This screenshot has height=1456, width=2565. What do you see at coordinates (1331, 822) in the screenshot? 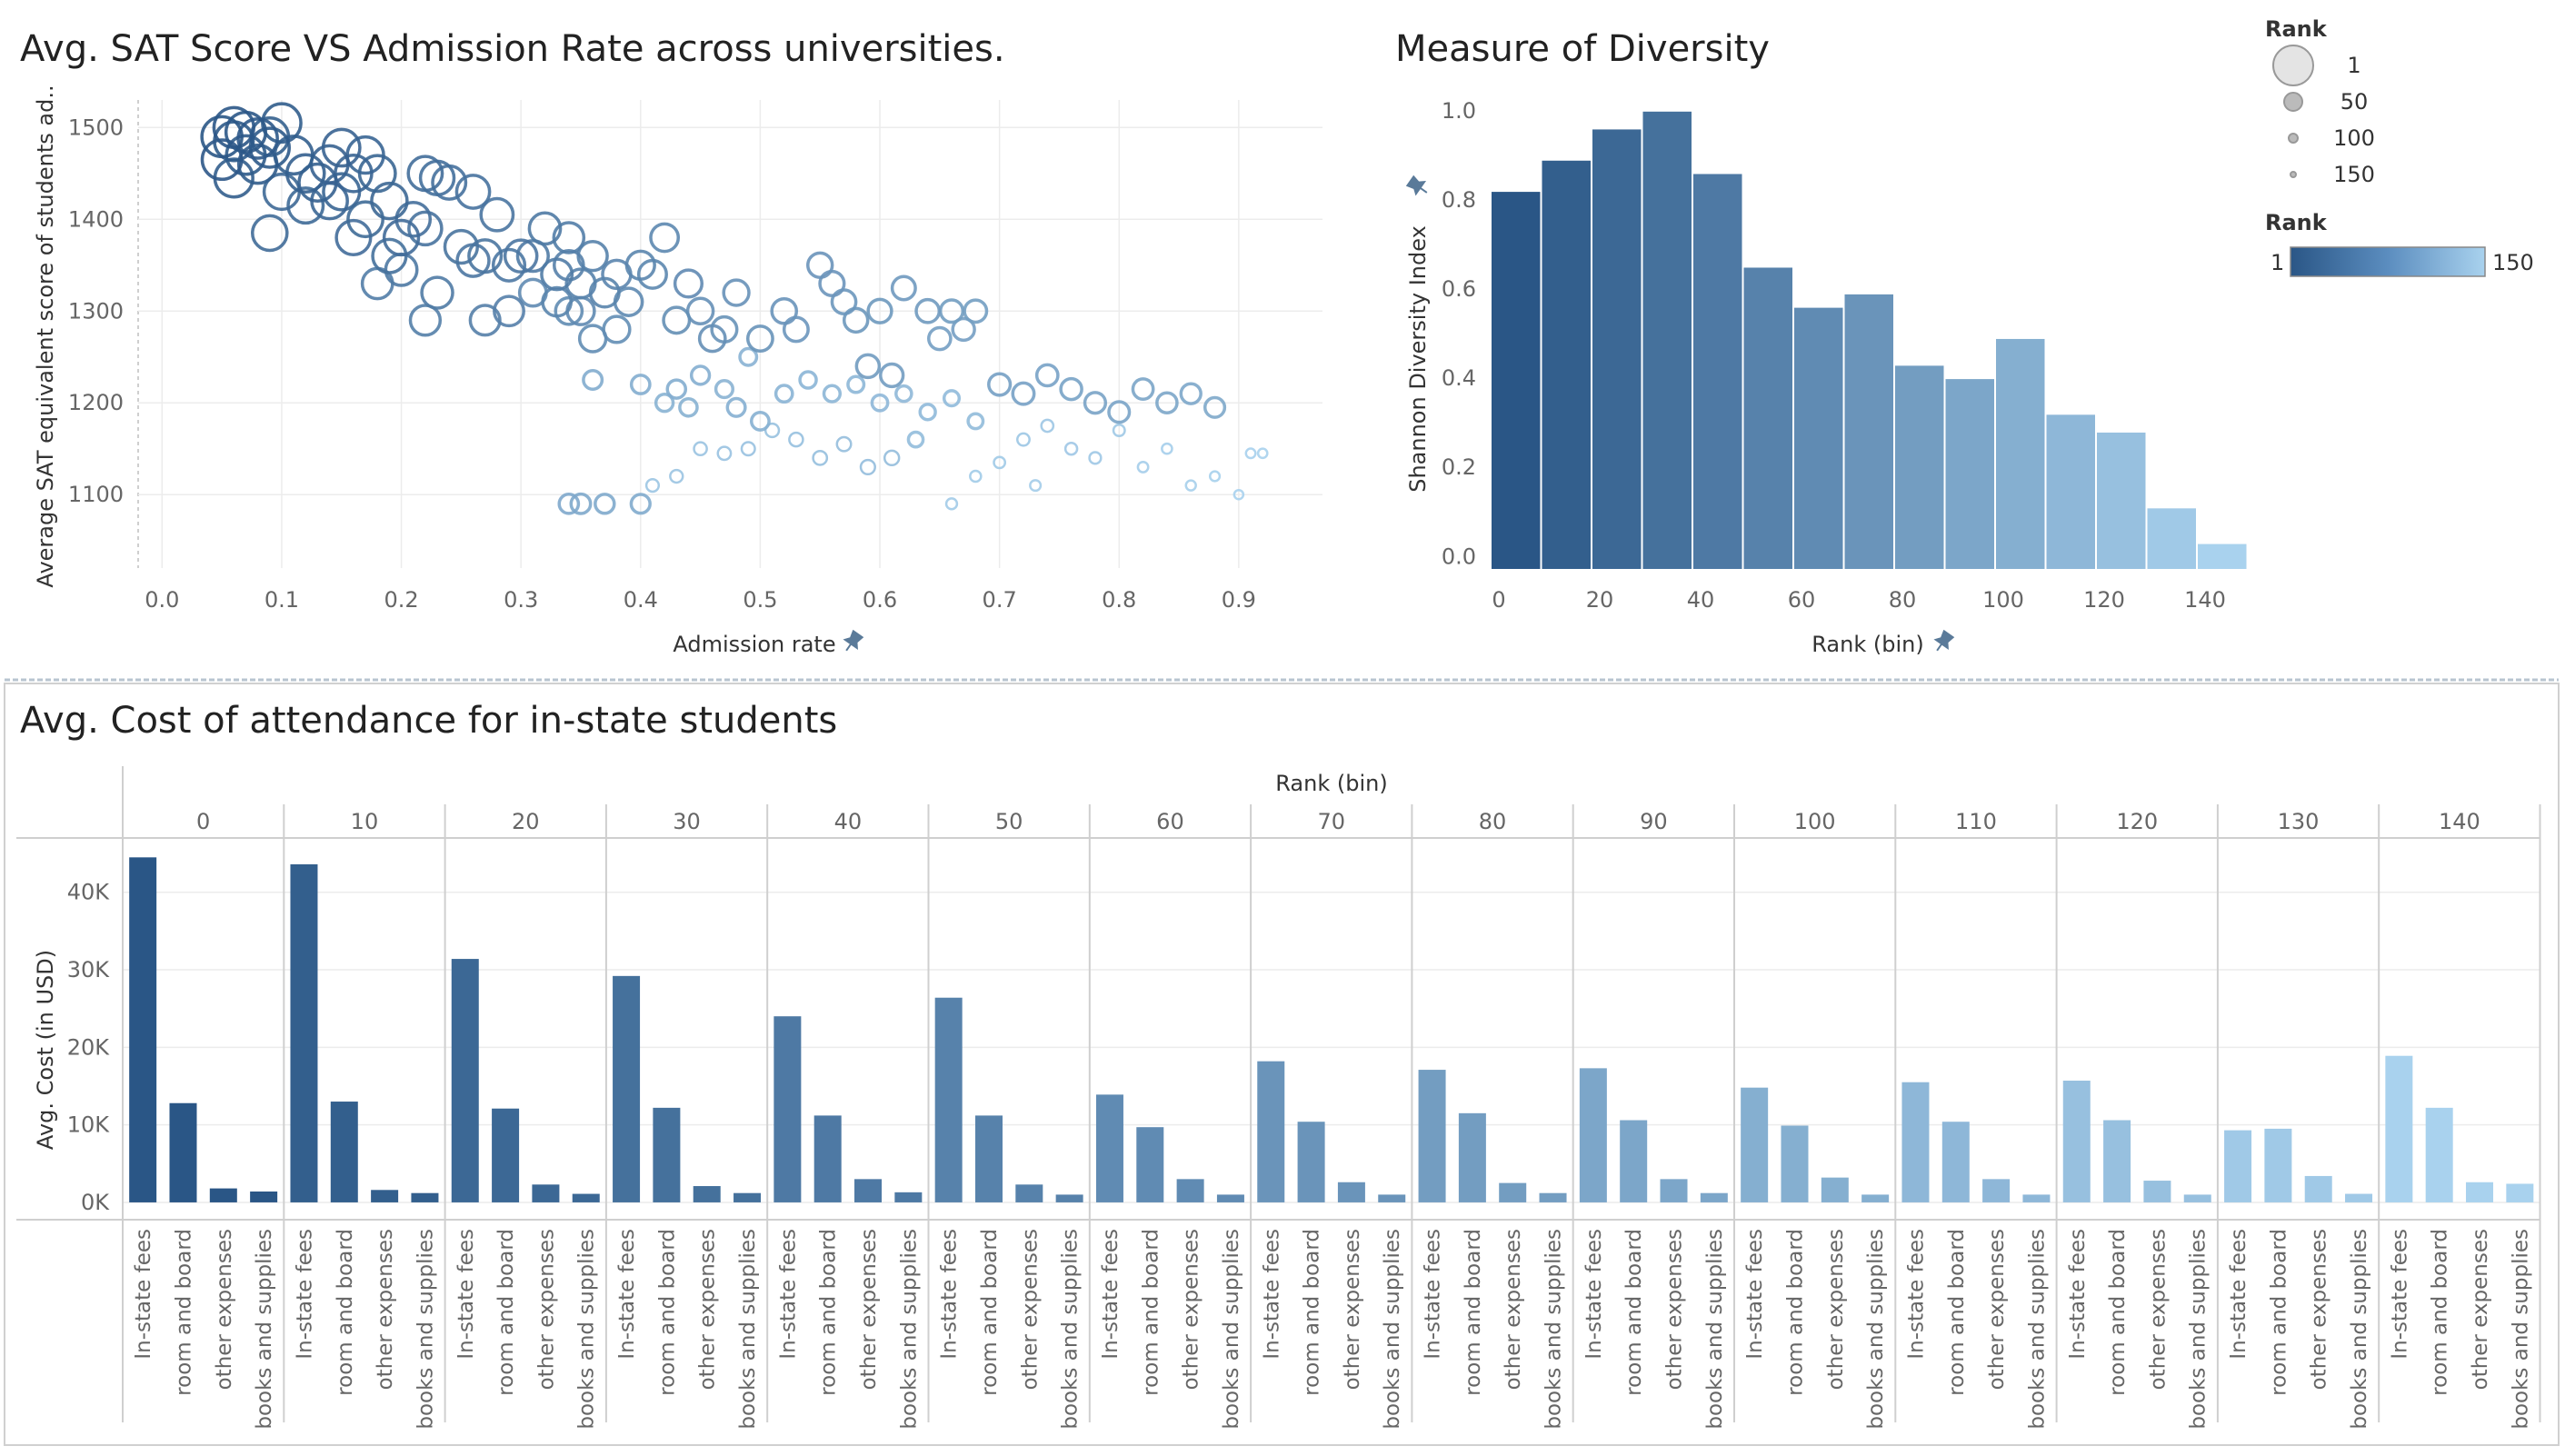
I see `cost-group-label: 70` at bounding box center [1331, 822].